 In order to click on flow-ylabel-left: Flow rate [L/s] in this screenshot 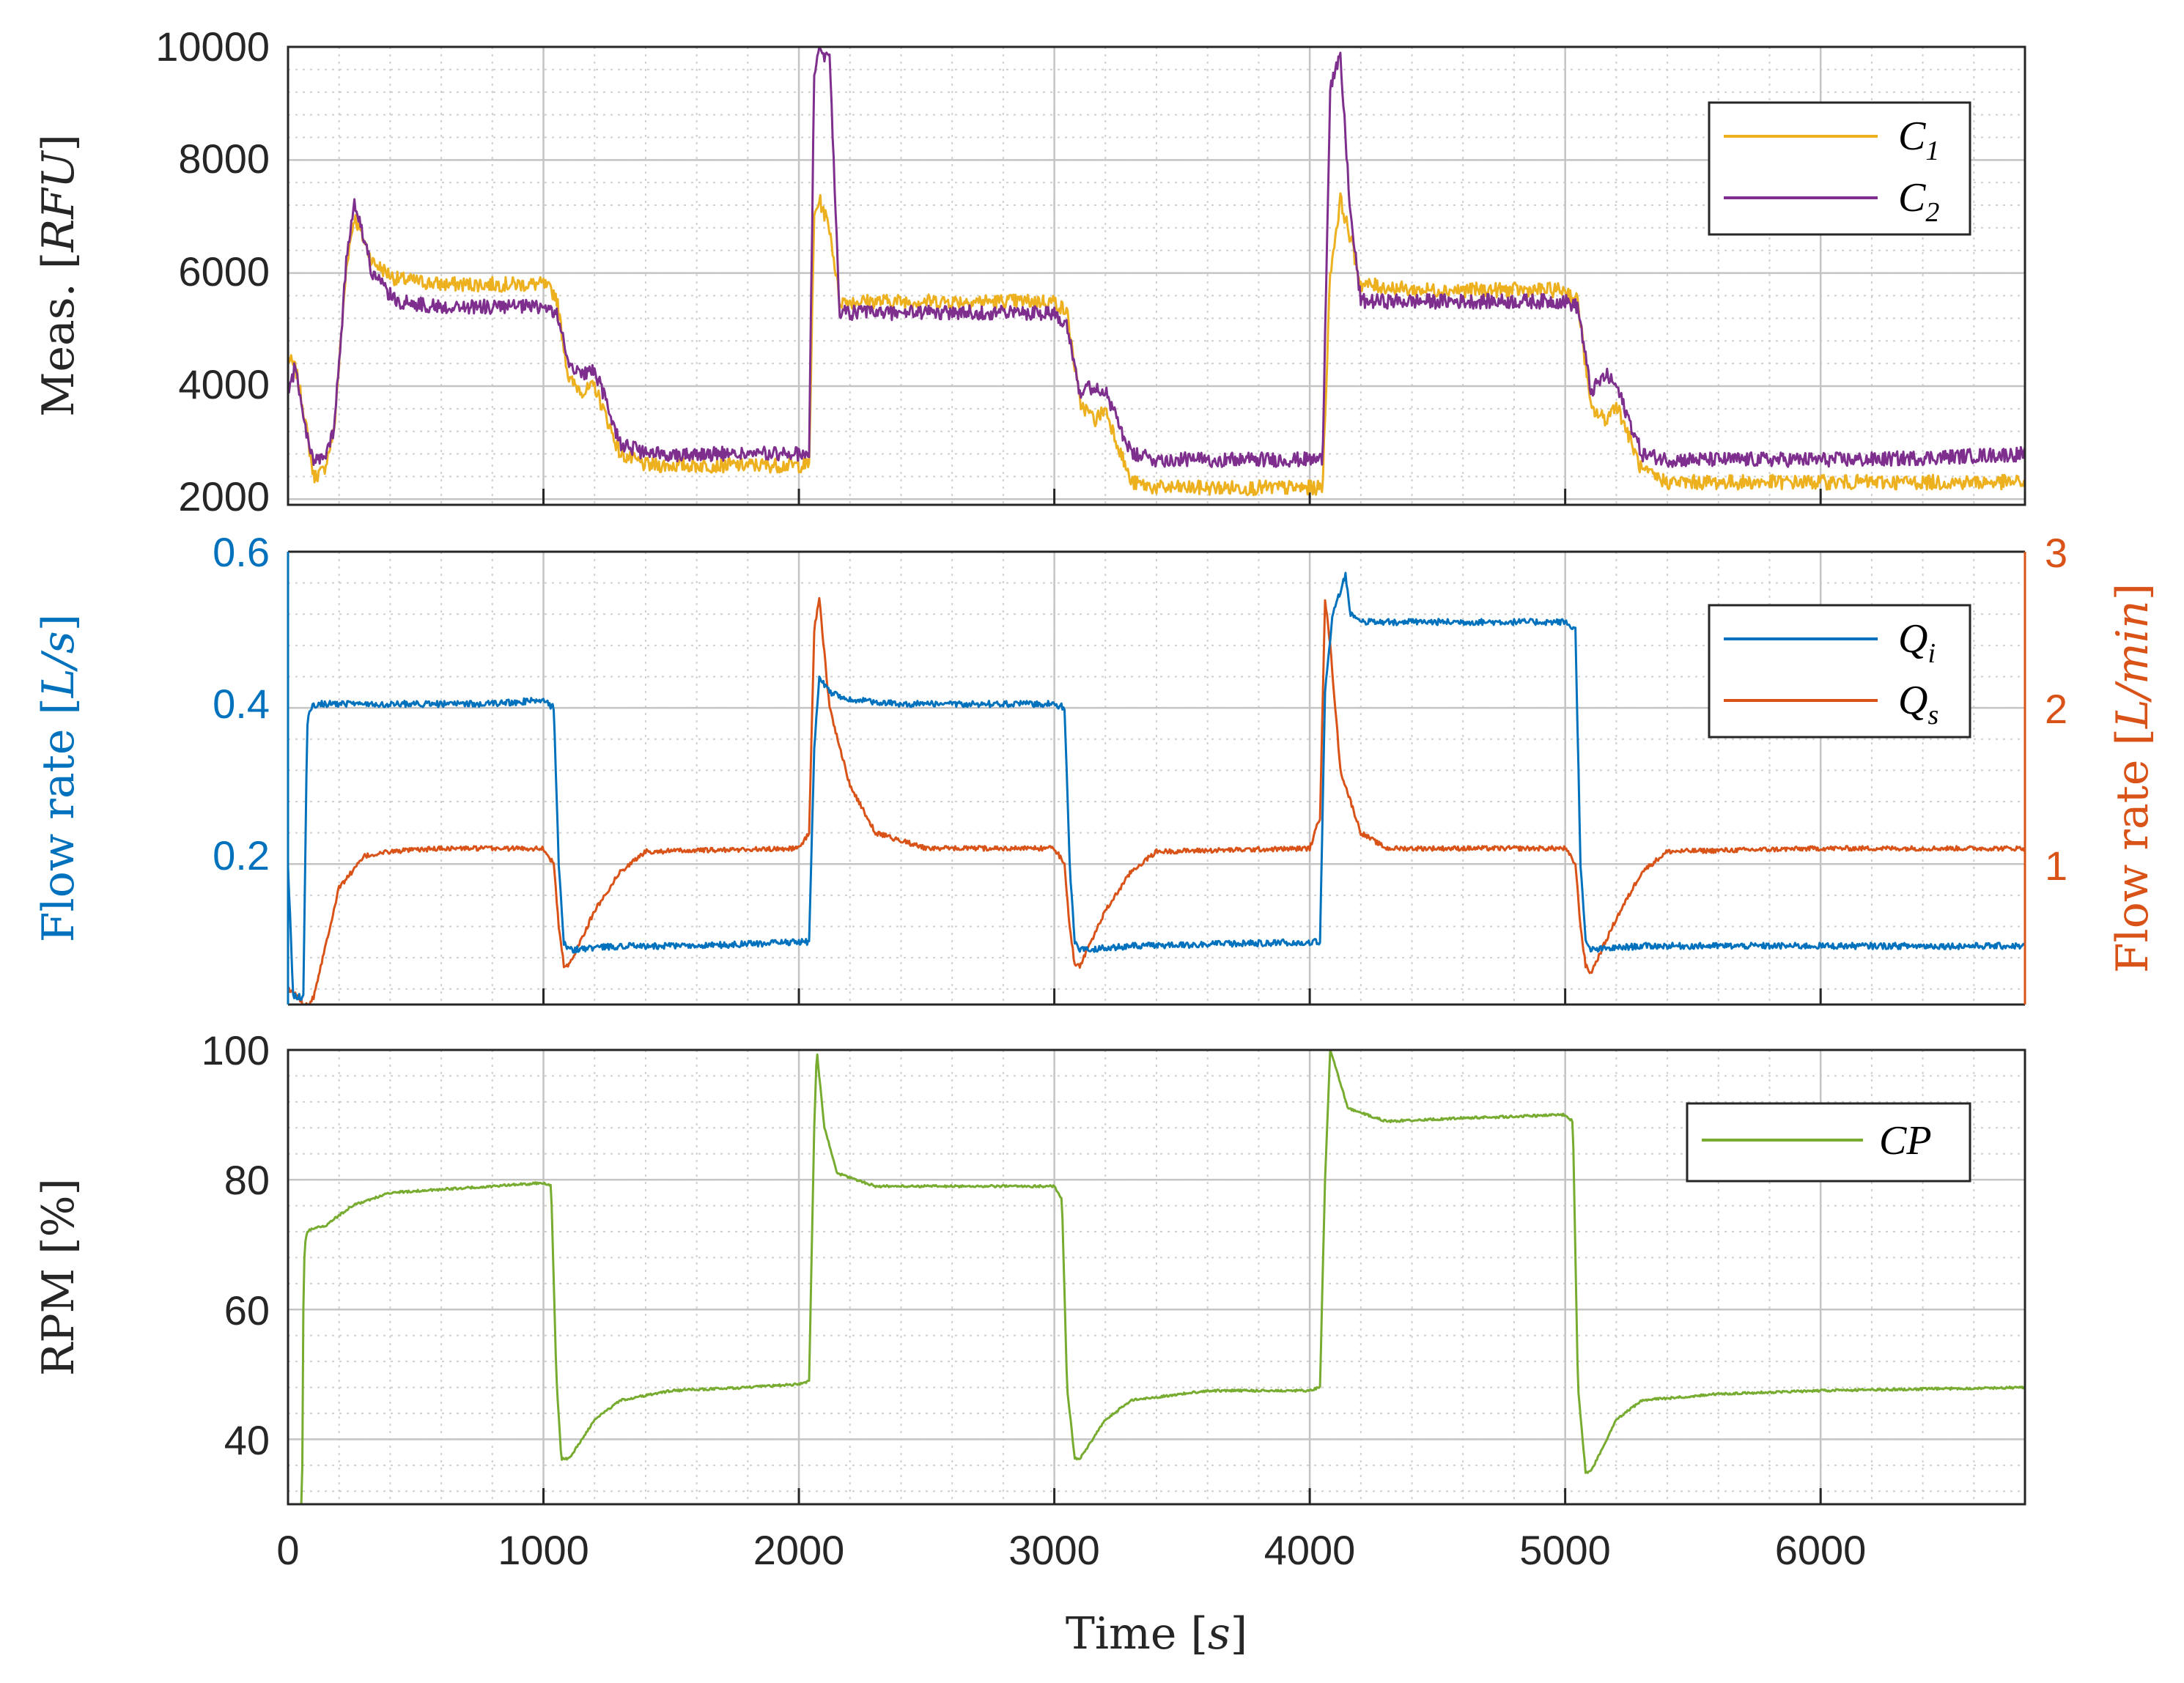, I will do `click(58, 778)`.